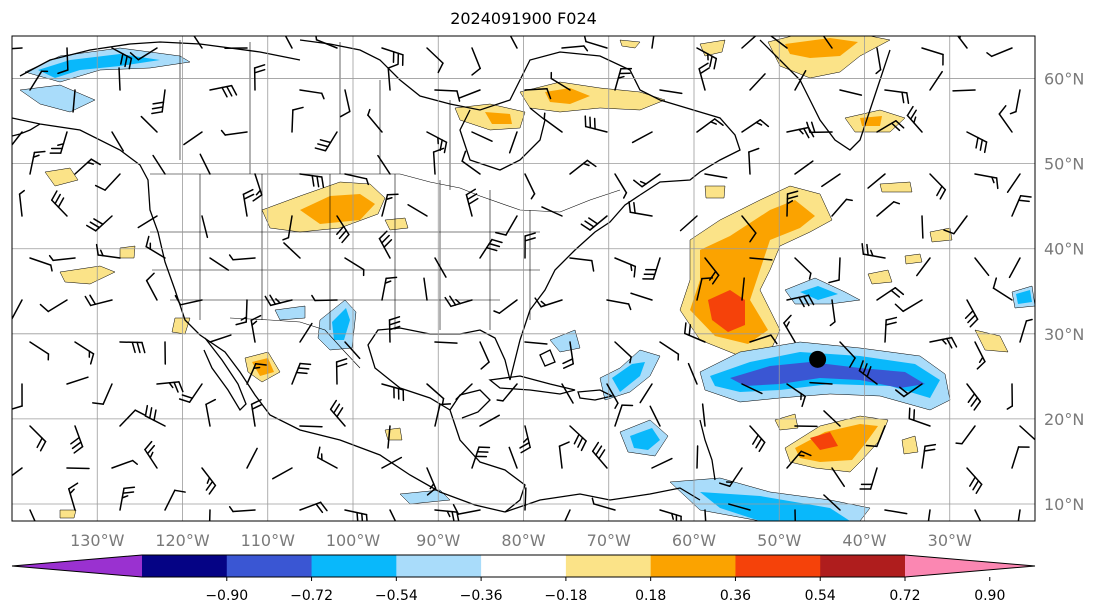 This screenshot has height=615, width=1105. What do you see at coordinates (1064, 249) in the screenshot?
I see `lat-label: 40°N` at bounding box center [1064, 249].